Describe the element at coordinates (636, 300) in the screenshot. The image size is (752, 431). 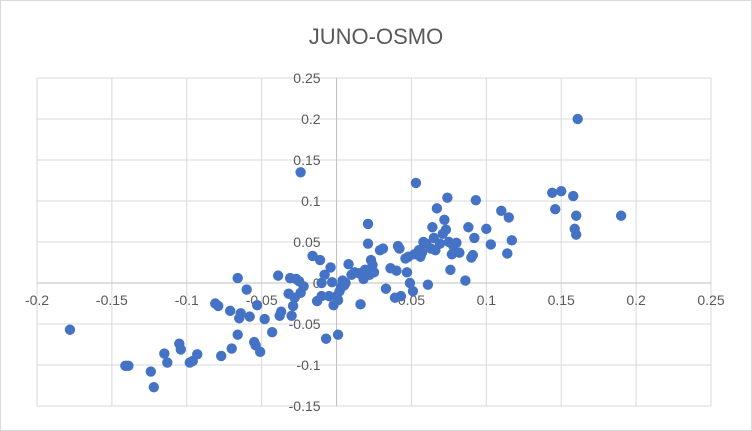
I see `x-tick-label: 0.2` at that location.